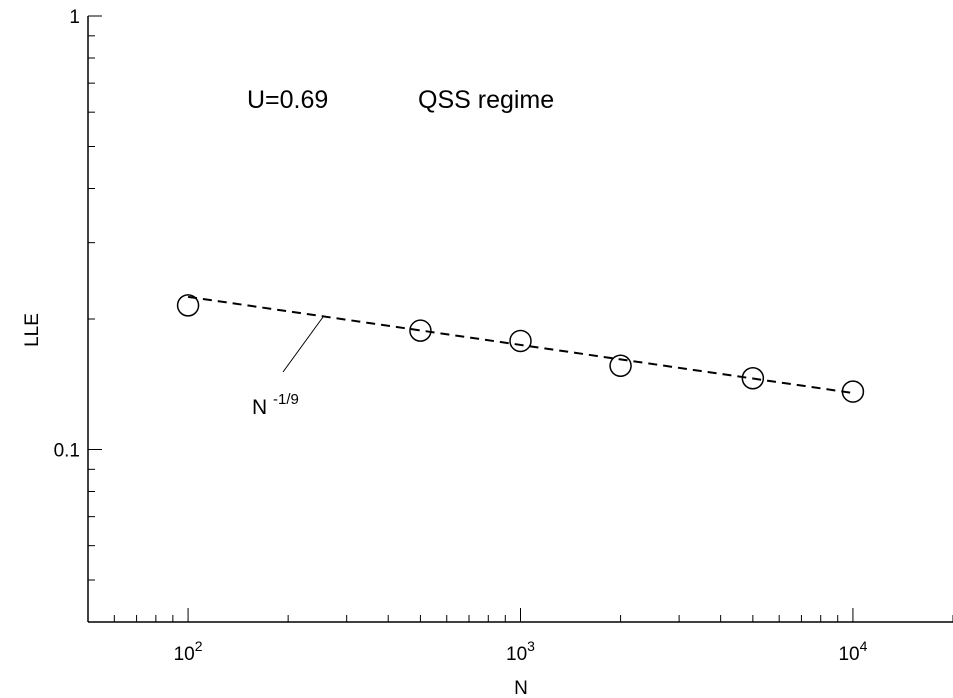  What do you see at coordinates (259, 407) in the screenshot?
I see `fit-label-base: N` at bounding box center [259, 407].